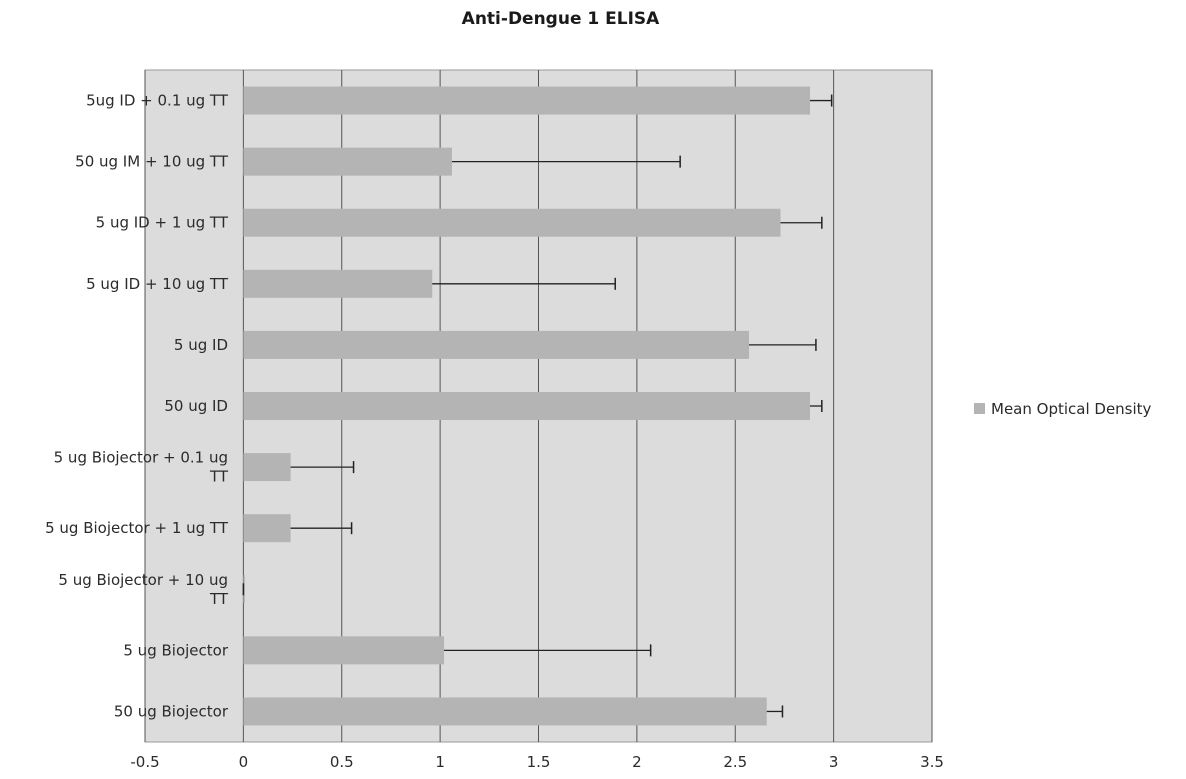 The width and height of the screenshot is (1186, 779). What do you see at coordinates (637, 762) in the screenshot?
I see `x-tick-label: 2` at bounding box center [637, 762].